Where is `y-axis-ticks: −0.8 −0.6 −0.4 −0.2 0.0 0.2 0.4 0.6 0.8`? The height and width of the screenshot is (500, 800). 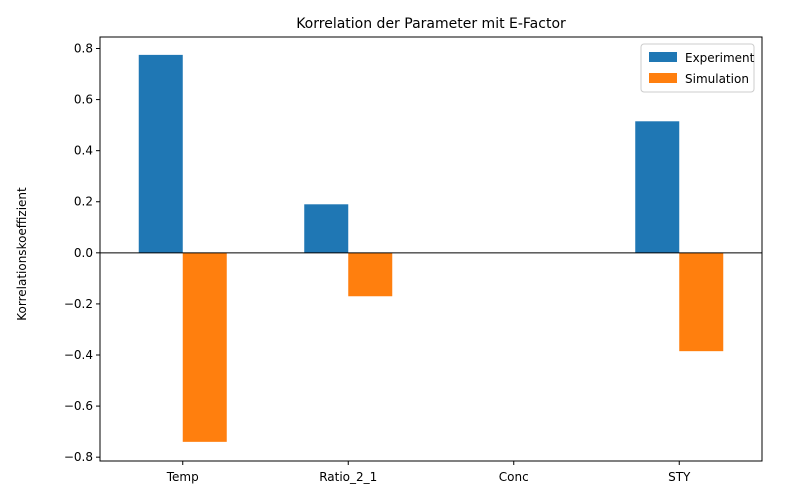
y-axis-ticks: −0.8 −0.6 −0.4 −0.2 0.0 0.2 0.4 0.6 0.8 is located at coordinates (82, 252).